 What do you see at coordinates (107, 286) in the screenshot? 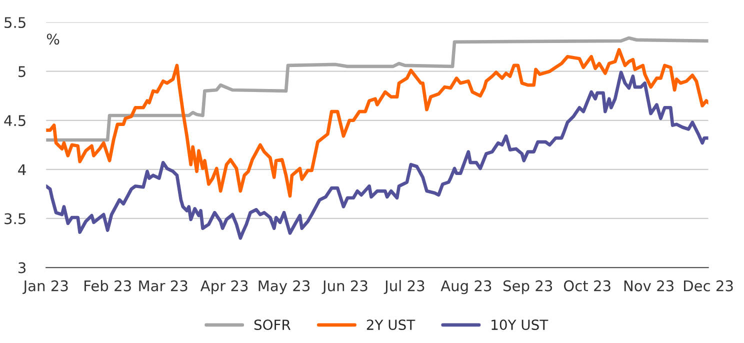
I see `x-tick-label: Feb 23` at bounding box center [107, 286].